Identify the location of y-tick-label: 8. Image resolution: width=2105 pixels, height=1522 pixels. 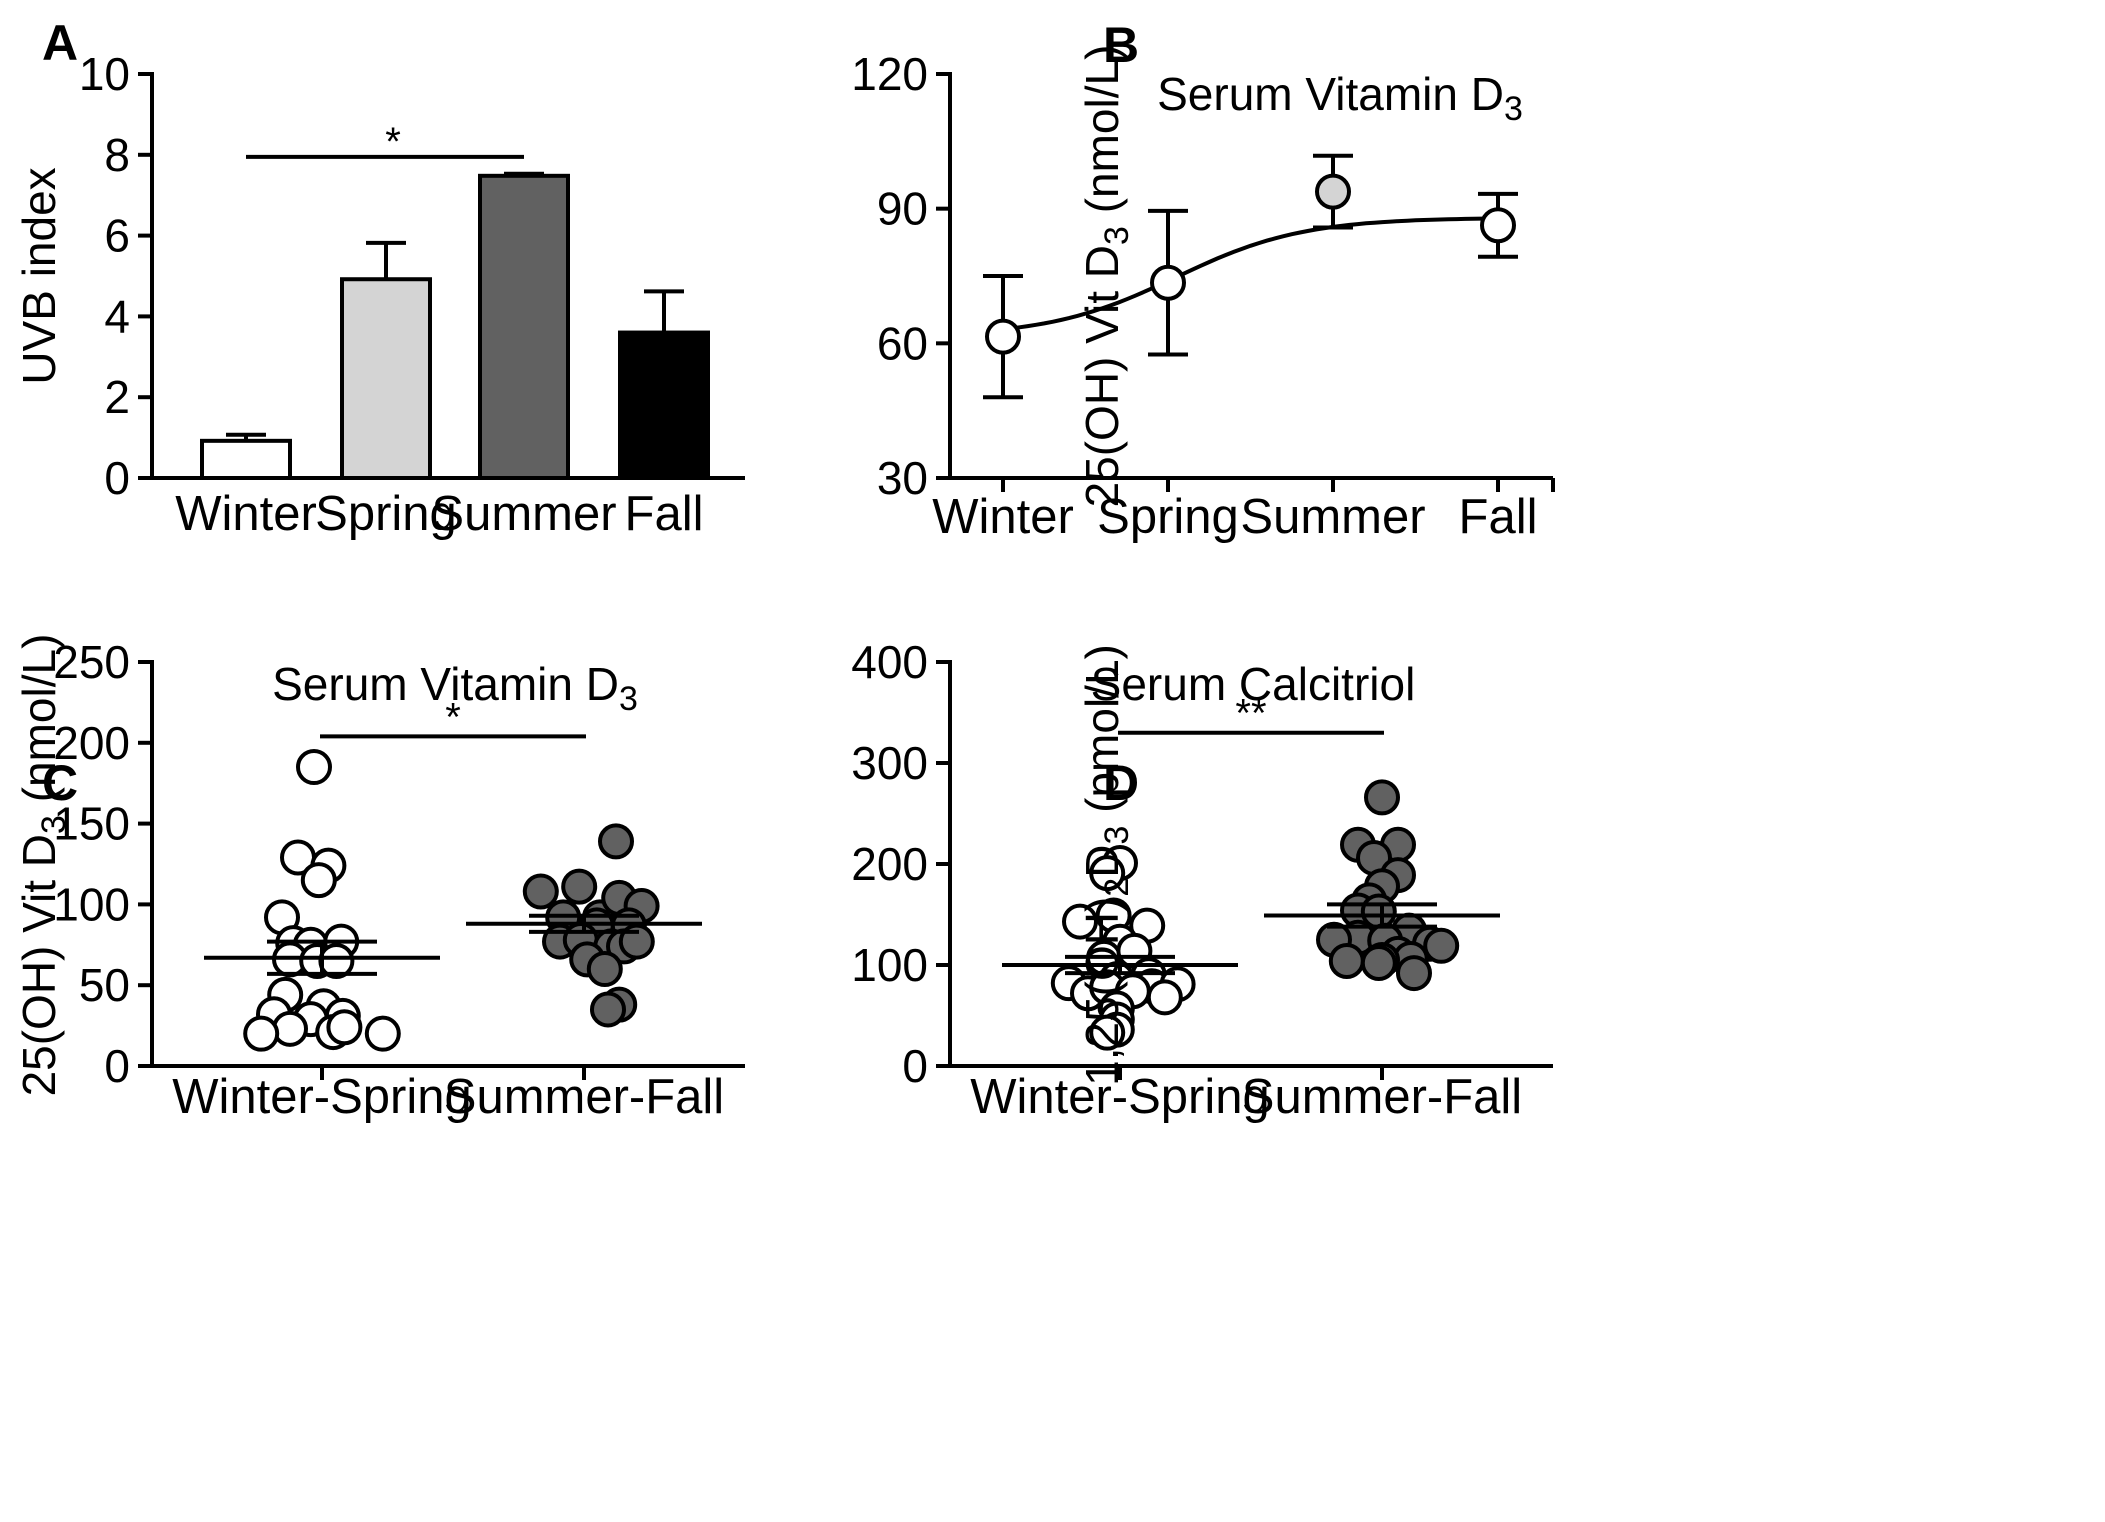
(117, 155).